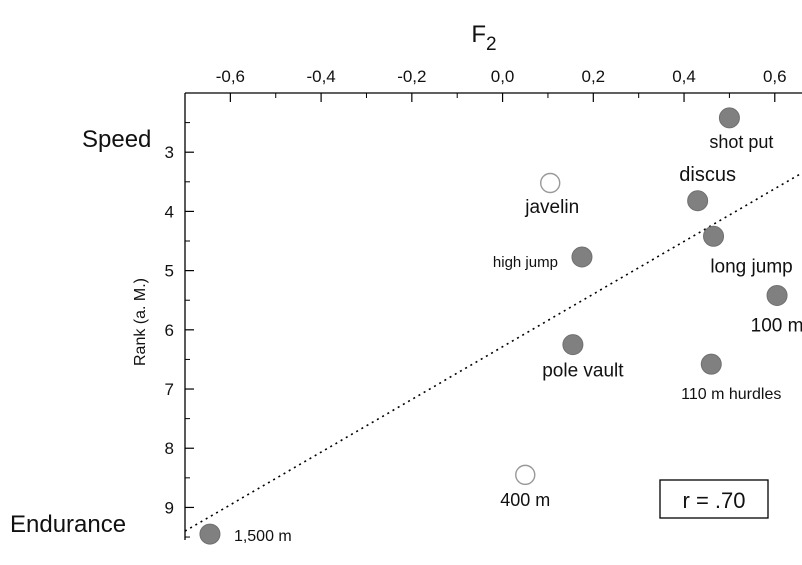 The image size is (802, 565). I want to click on y-tick-label: 7, so click(169, 389).